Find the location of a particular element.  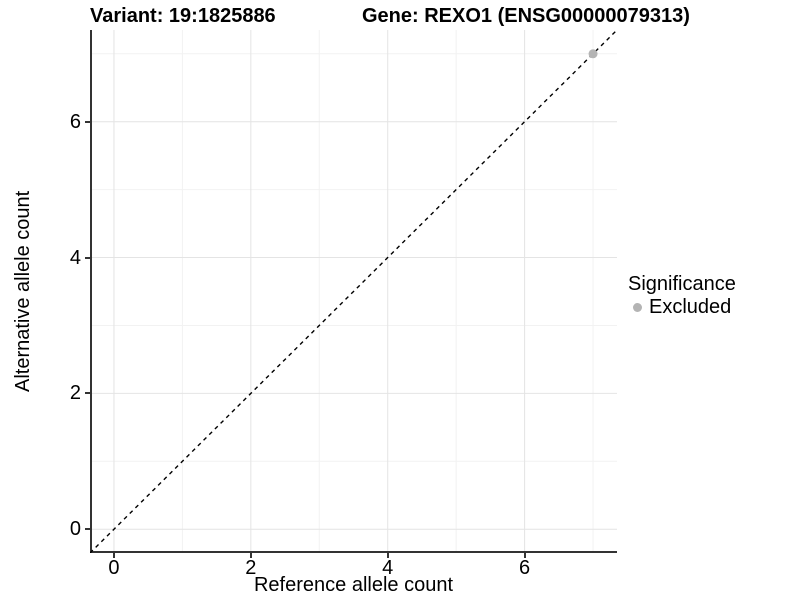

legend-entry-excluded: Excluded is located at coordinates (682, 307).